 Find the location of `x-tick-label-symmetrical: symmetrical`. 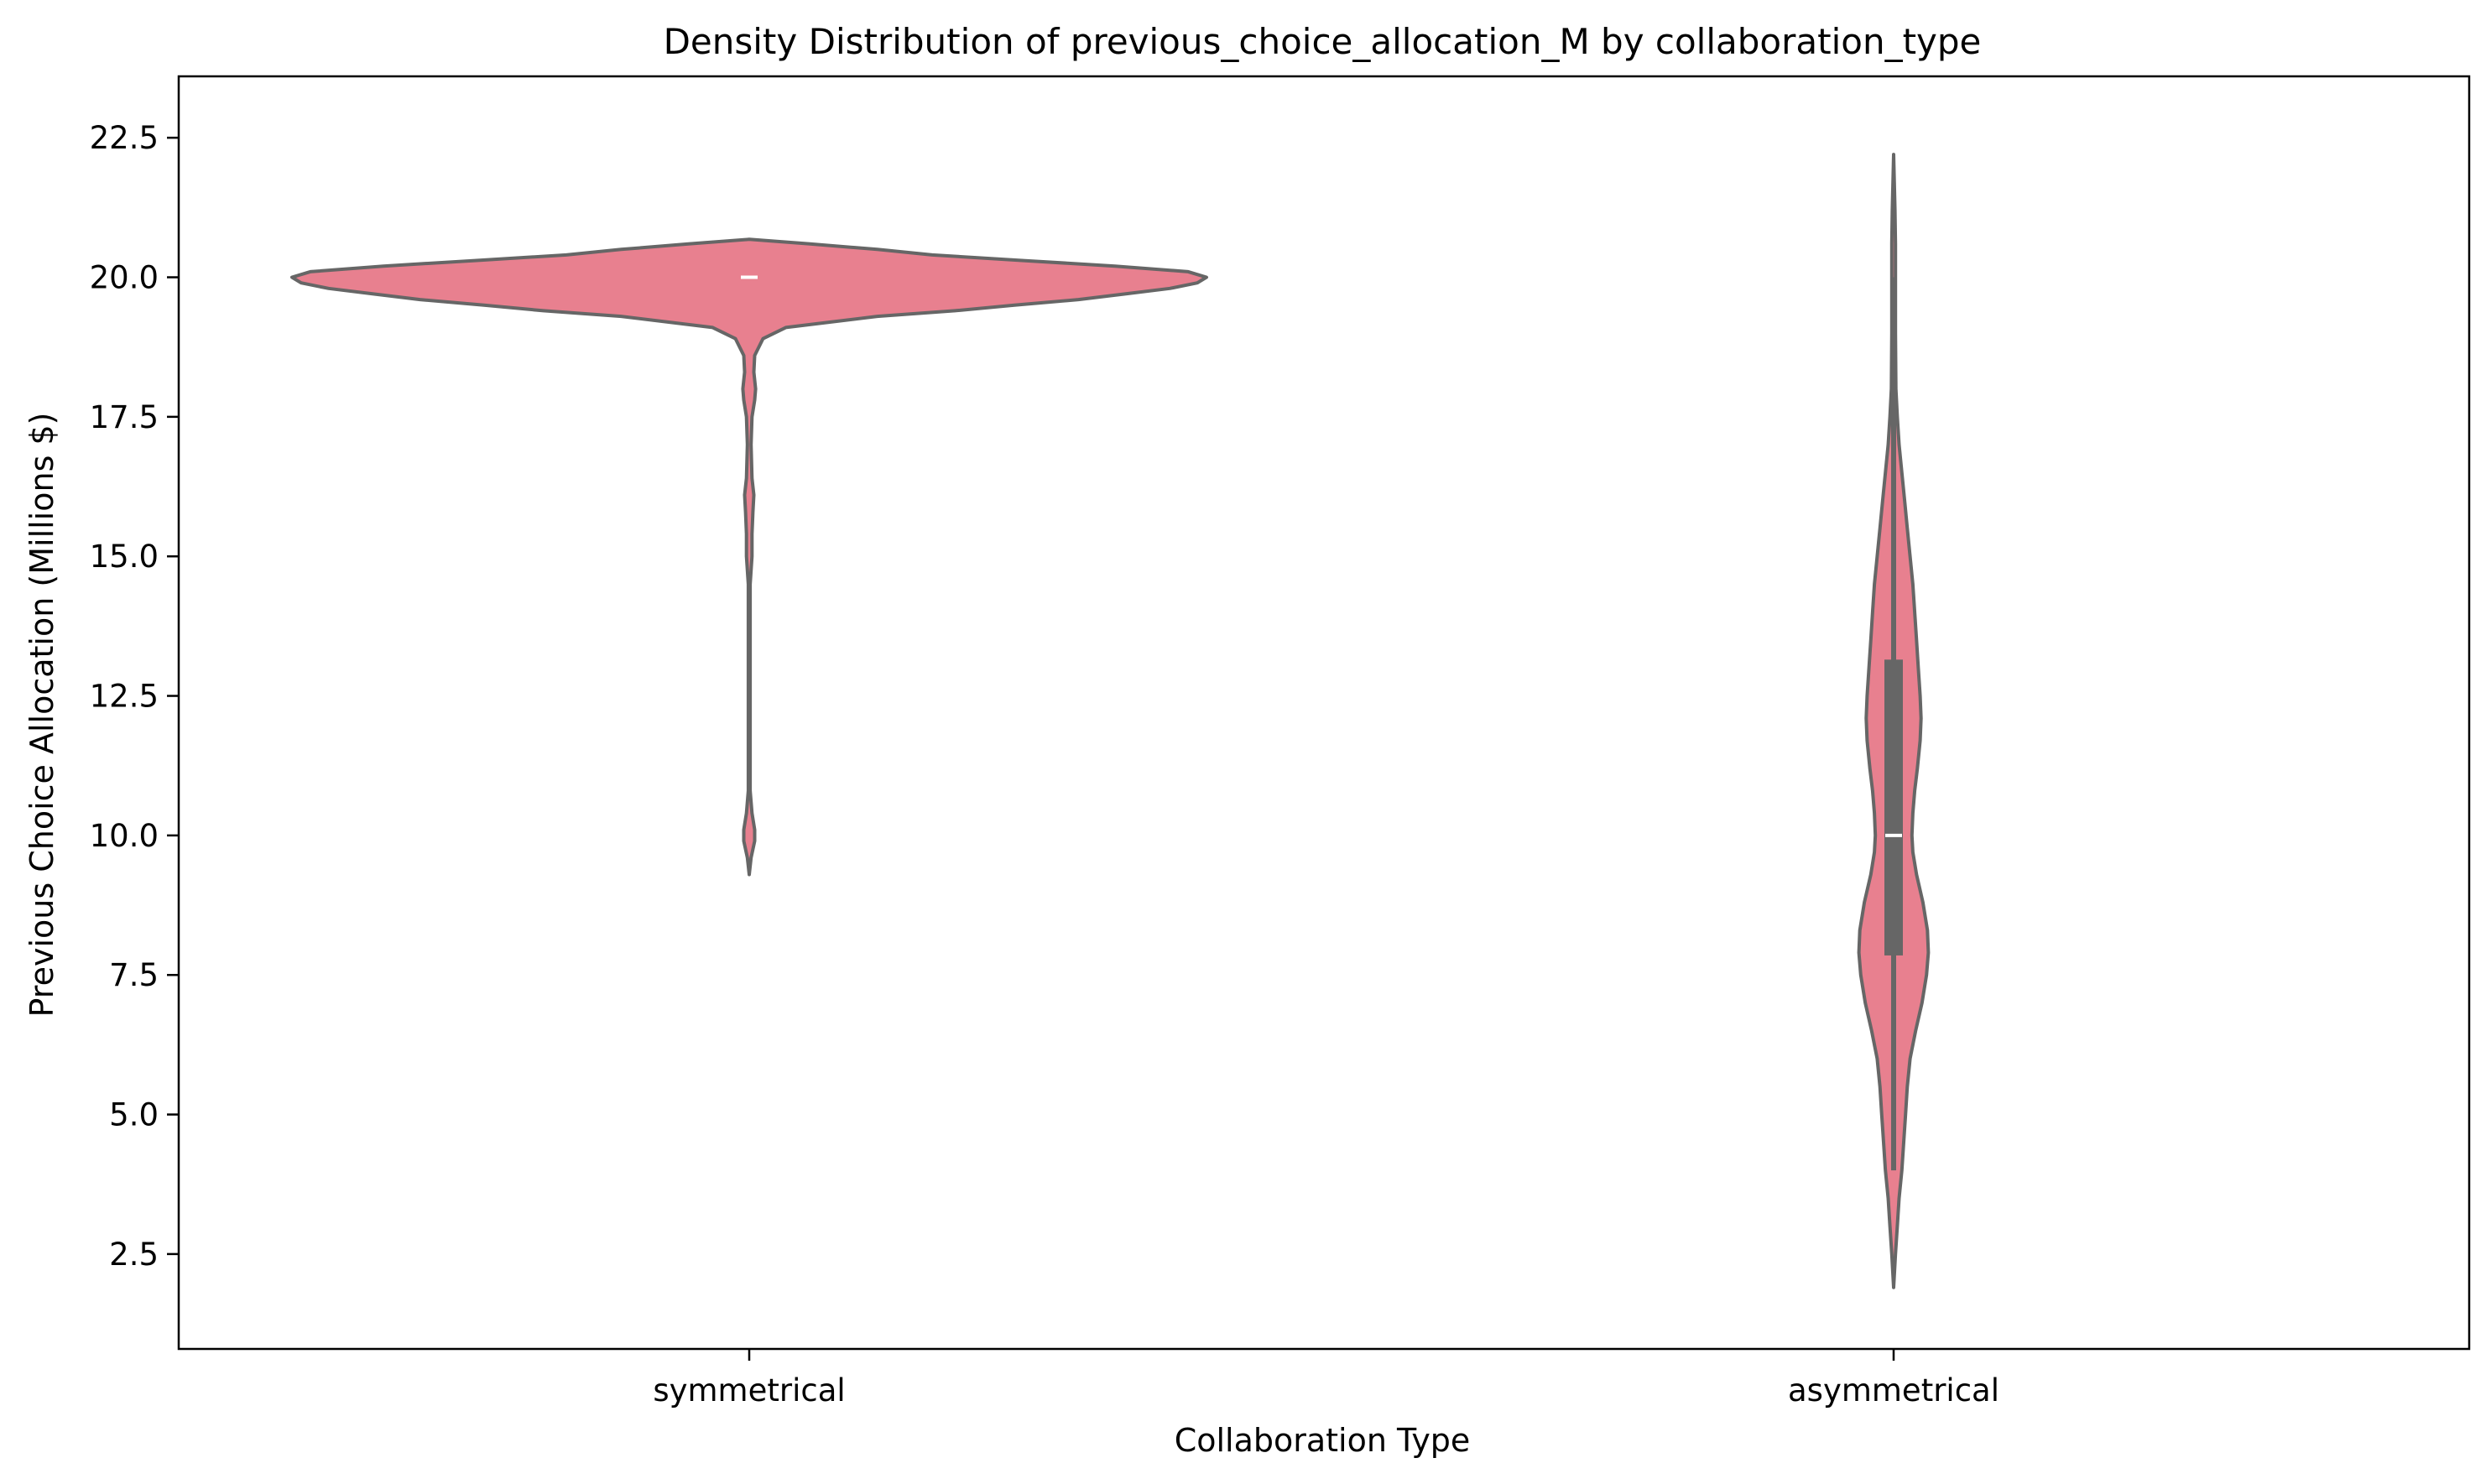

x-tick-label-symmetrical: symmetrical is located at coordinates (749, 1390).